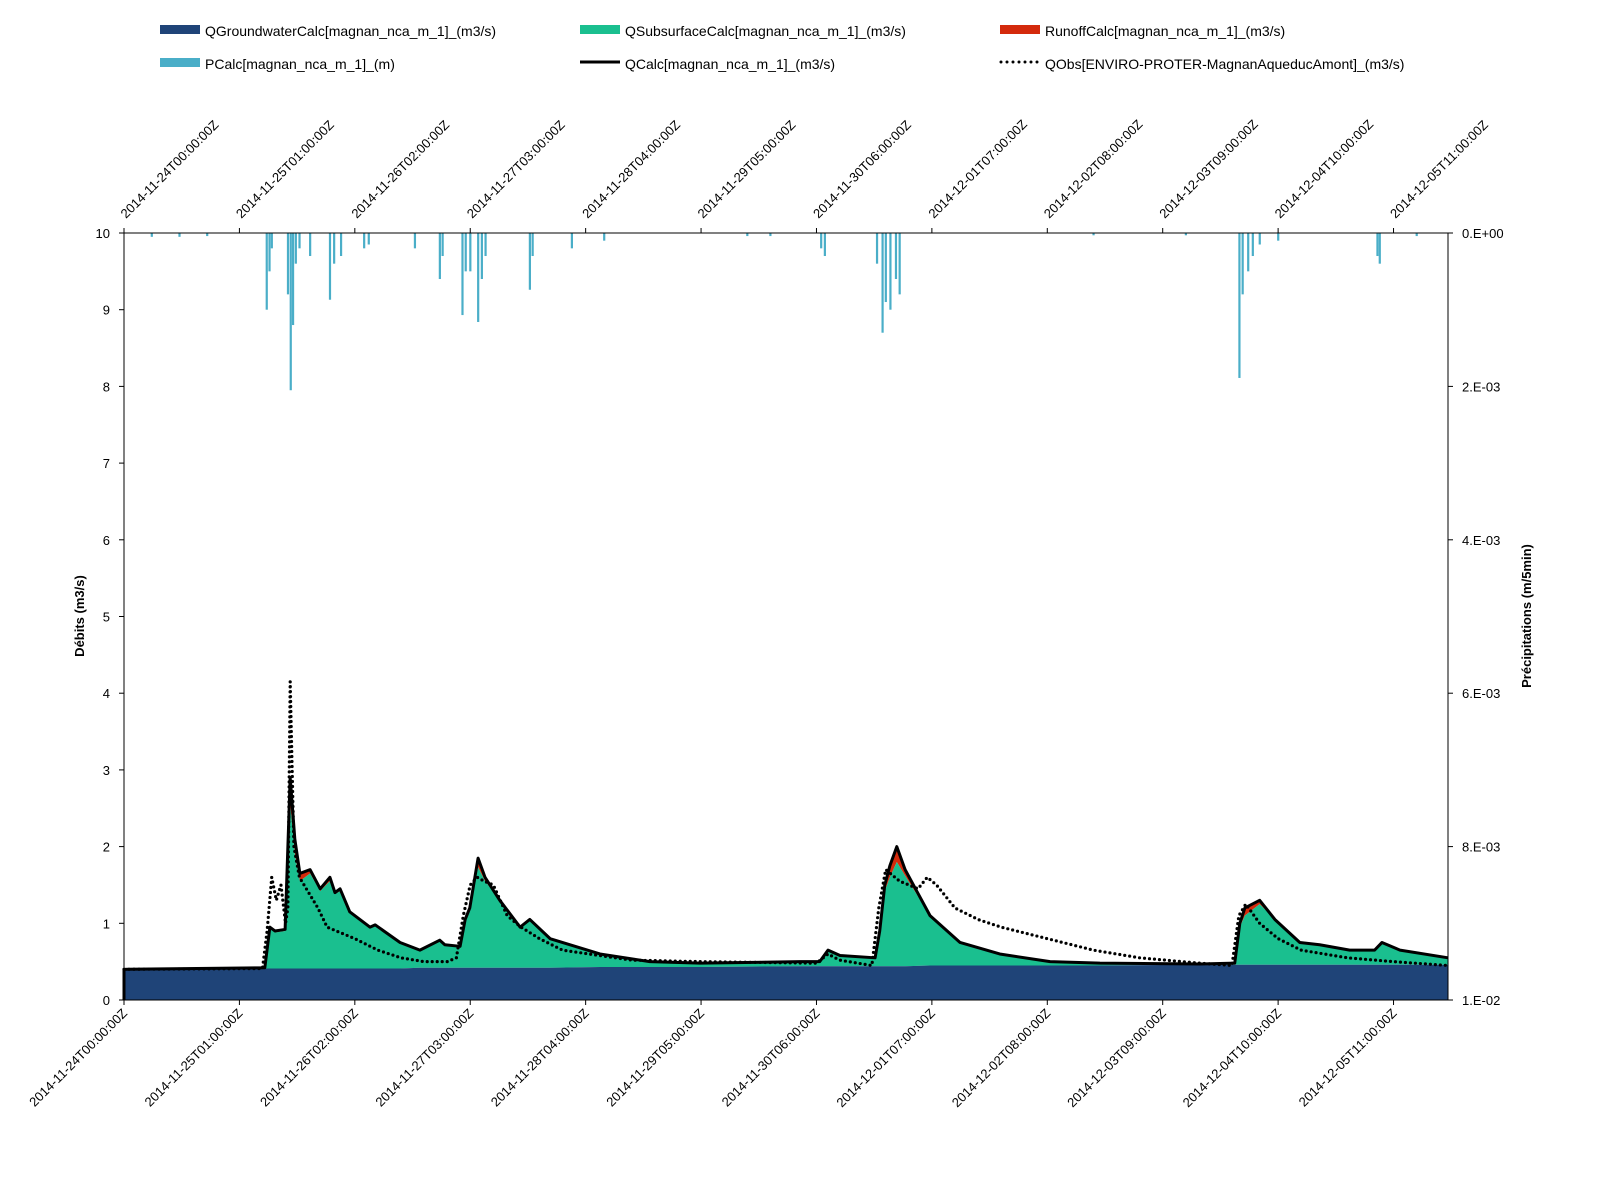 This screenshot has width=1600, height=1185. I want to click on y2-tick-label: 0.E+00, so click(1483, 233).